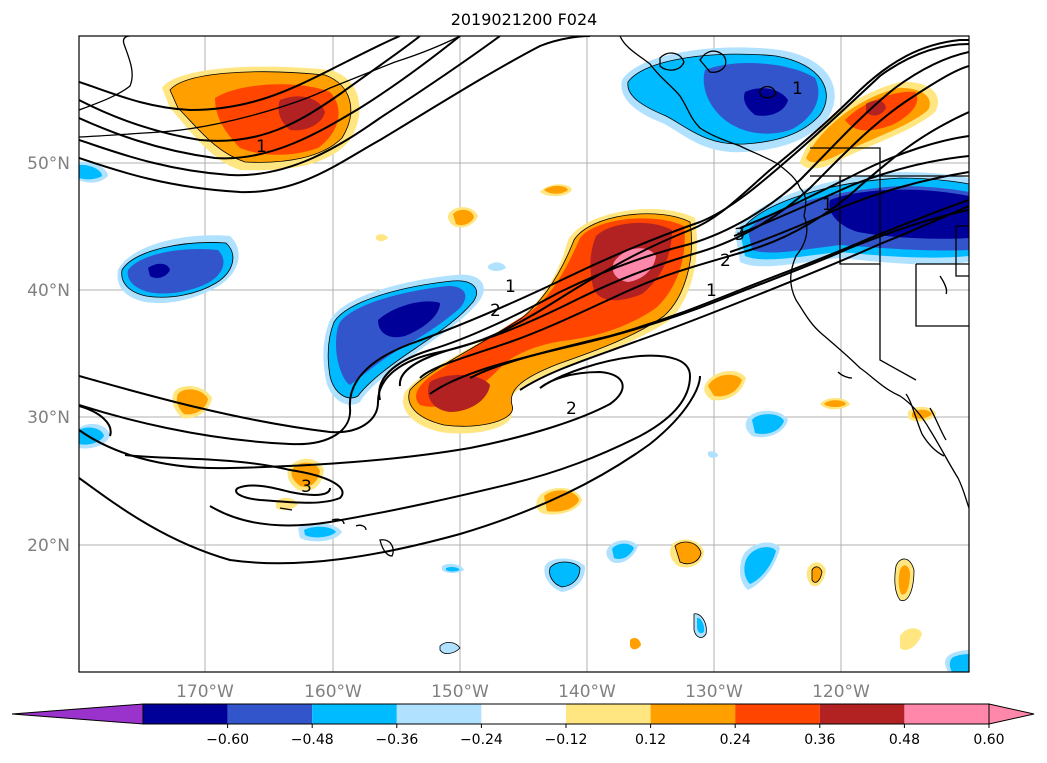 The width and height of the screenshot is (1047, 763). I want to click on lon-label-140w: 140°W, so click(587, 692).